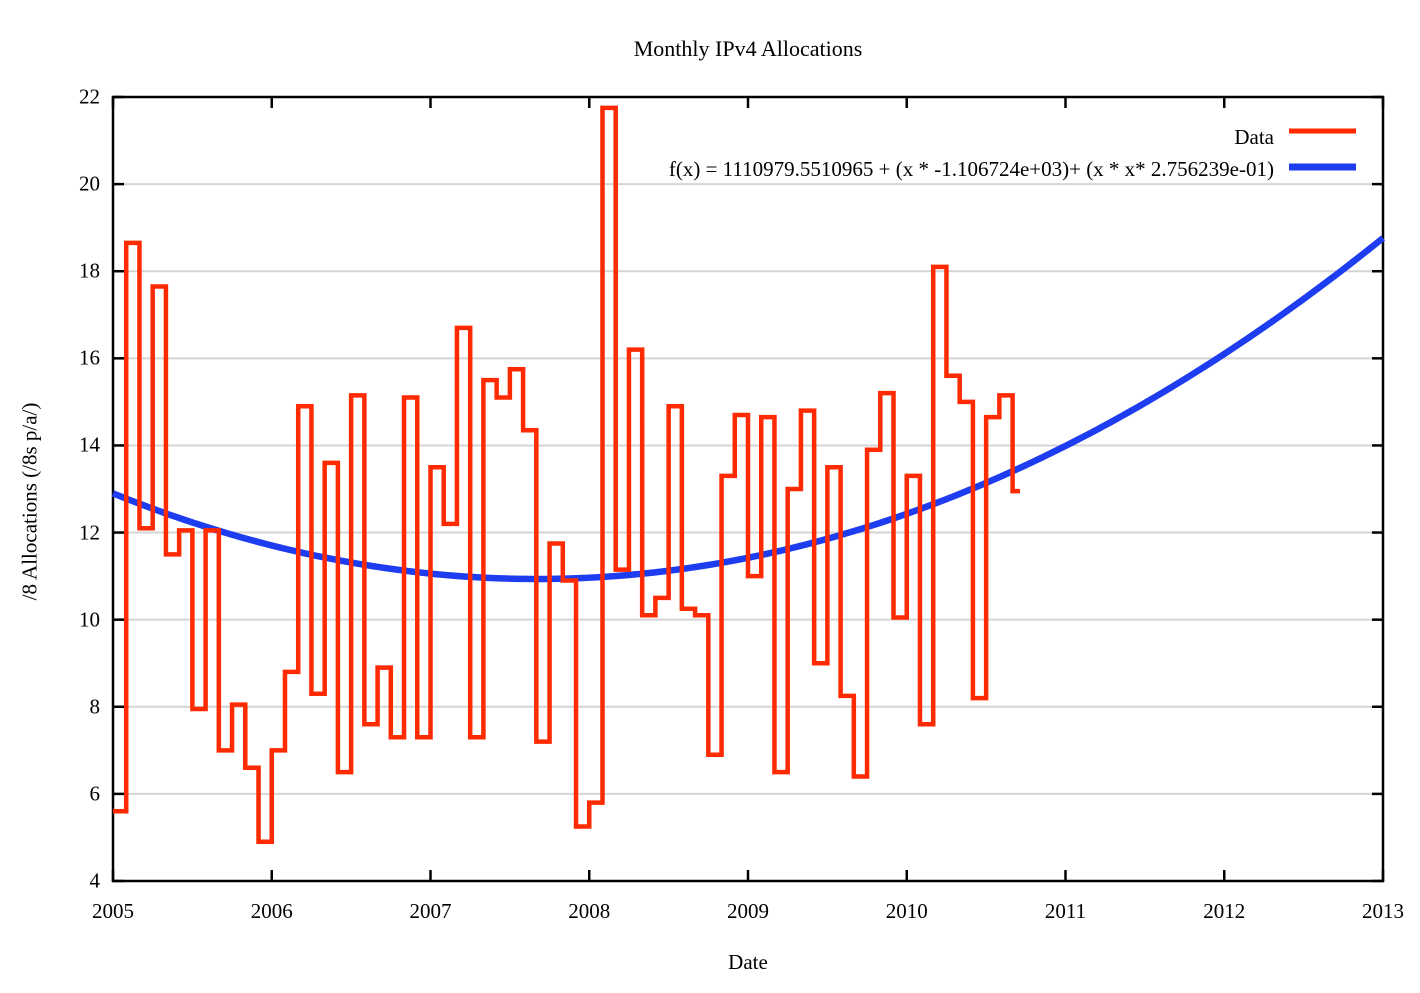  What do you see at coordinates (89, 532) in the screenshot?
I see `y-tick-label-12: 12` at bounding box center [89, 532].